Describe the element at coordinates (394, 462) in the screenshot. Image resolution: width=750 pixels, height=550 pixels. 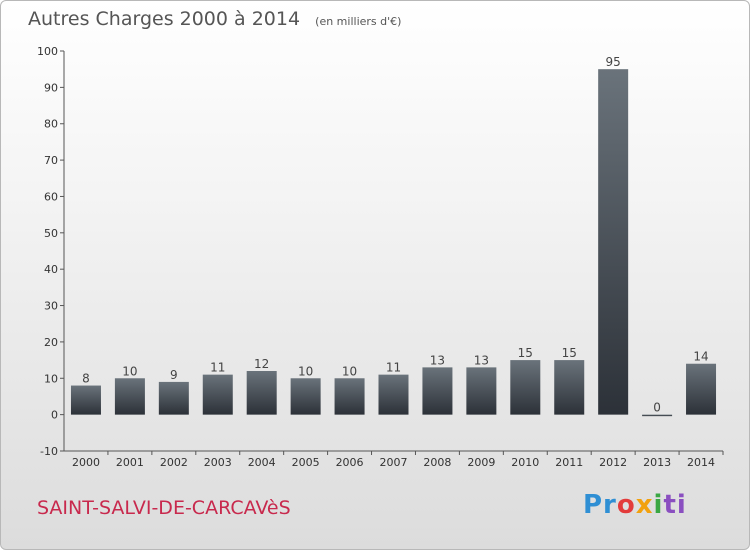
I see `x-tick-label: 2007` at that location.